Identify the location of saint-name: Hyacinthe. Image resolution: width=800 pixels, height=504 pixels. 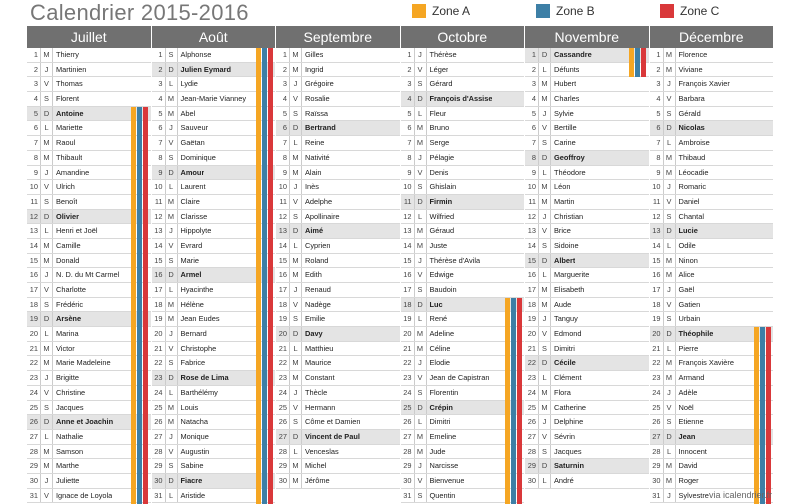
(197, 289).